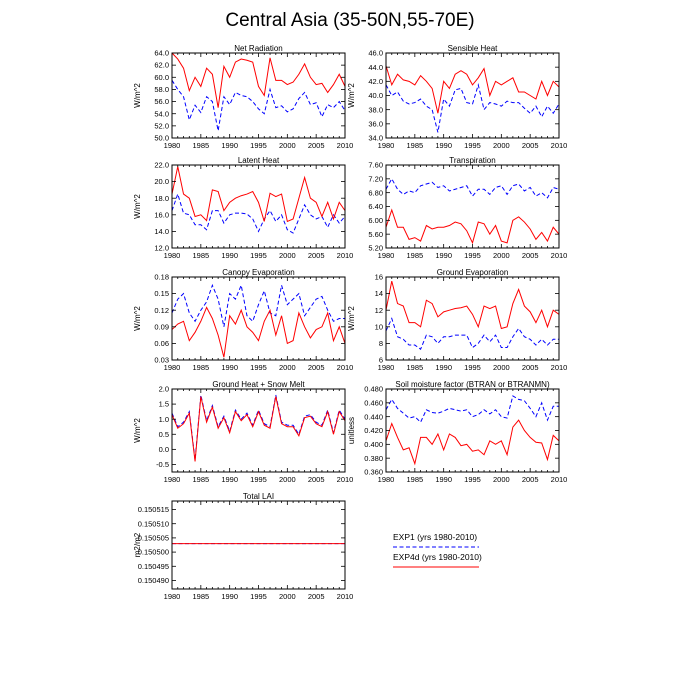  I want to click on y-tick-label: 0.150515, so click(153, 509).